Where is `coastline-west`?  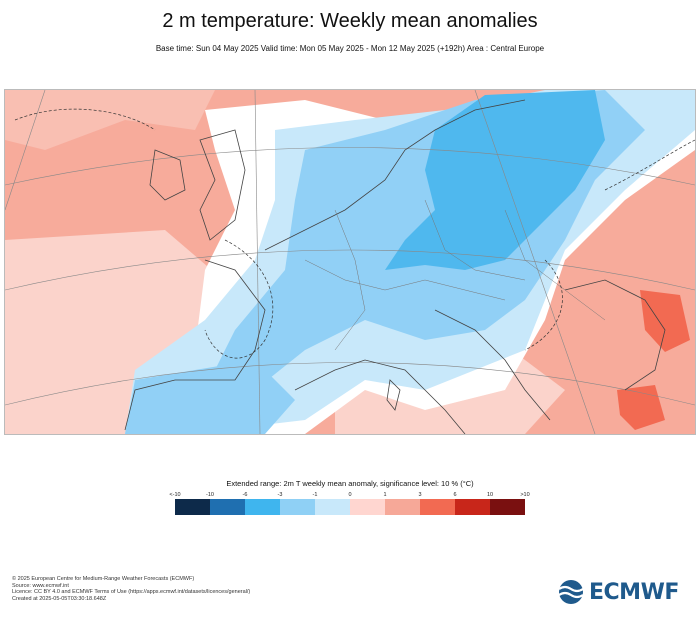
coastline-west is located at coordinates (195, 345).